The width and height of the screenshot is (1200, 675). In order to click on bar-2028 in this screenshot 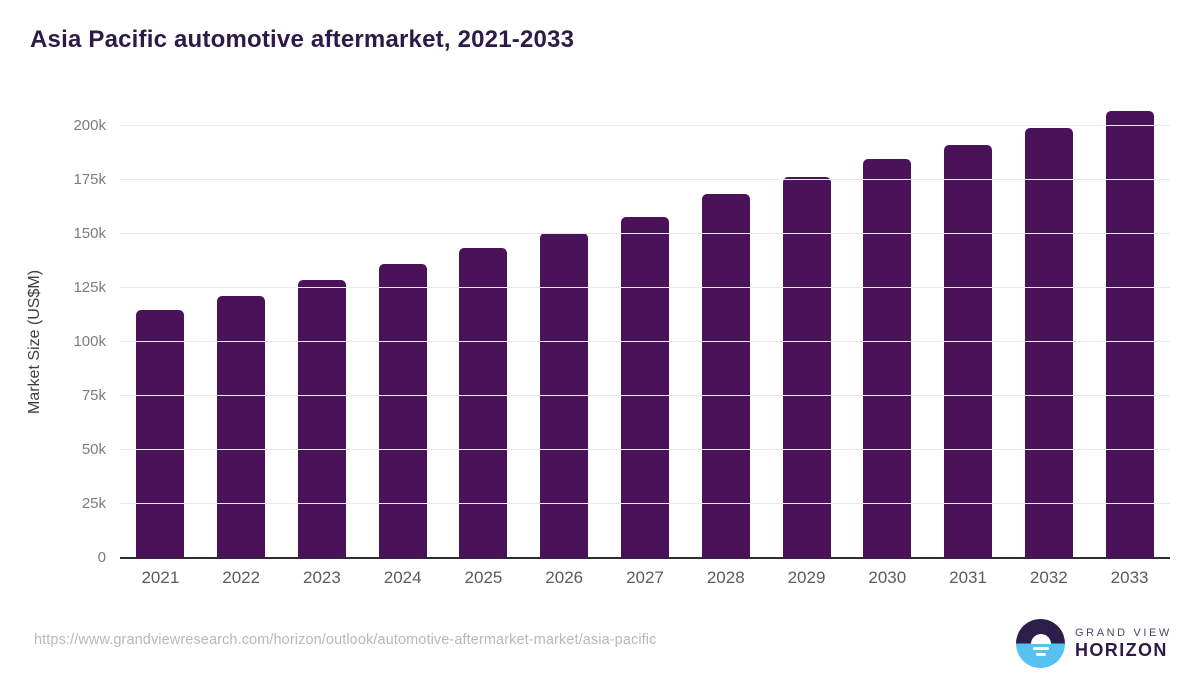, I will do `click(725, 376)`.